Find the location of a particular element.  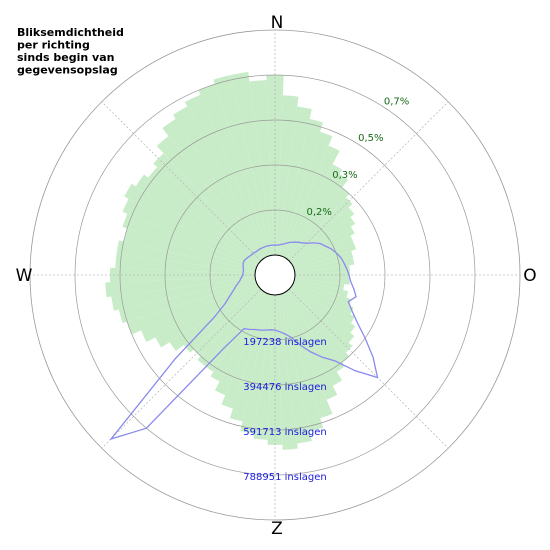

direction-label: N is located at coordinates (277, 23).